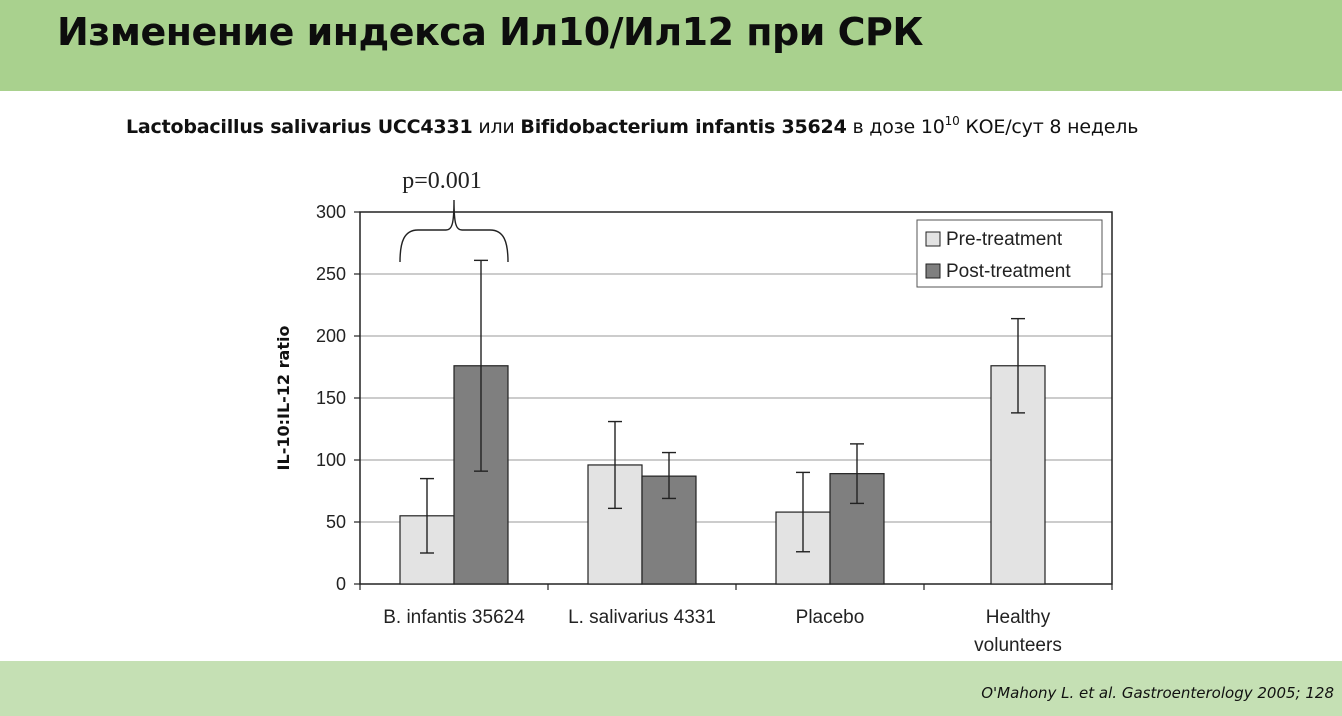 The image size is (1342, 716). Describe the element at coordinates (331, 274) in the screenshot. I see `y-tick-label: 250` at that location.